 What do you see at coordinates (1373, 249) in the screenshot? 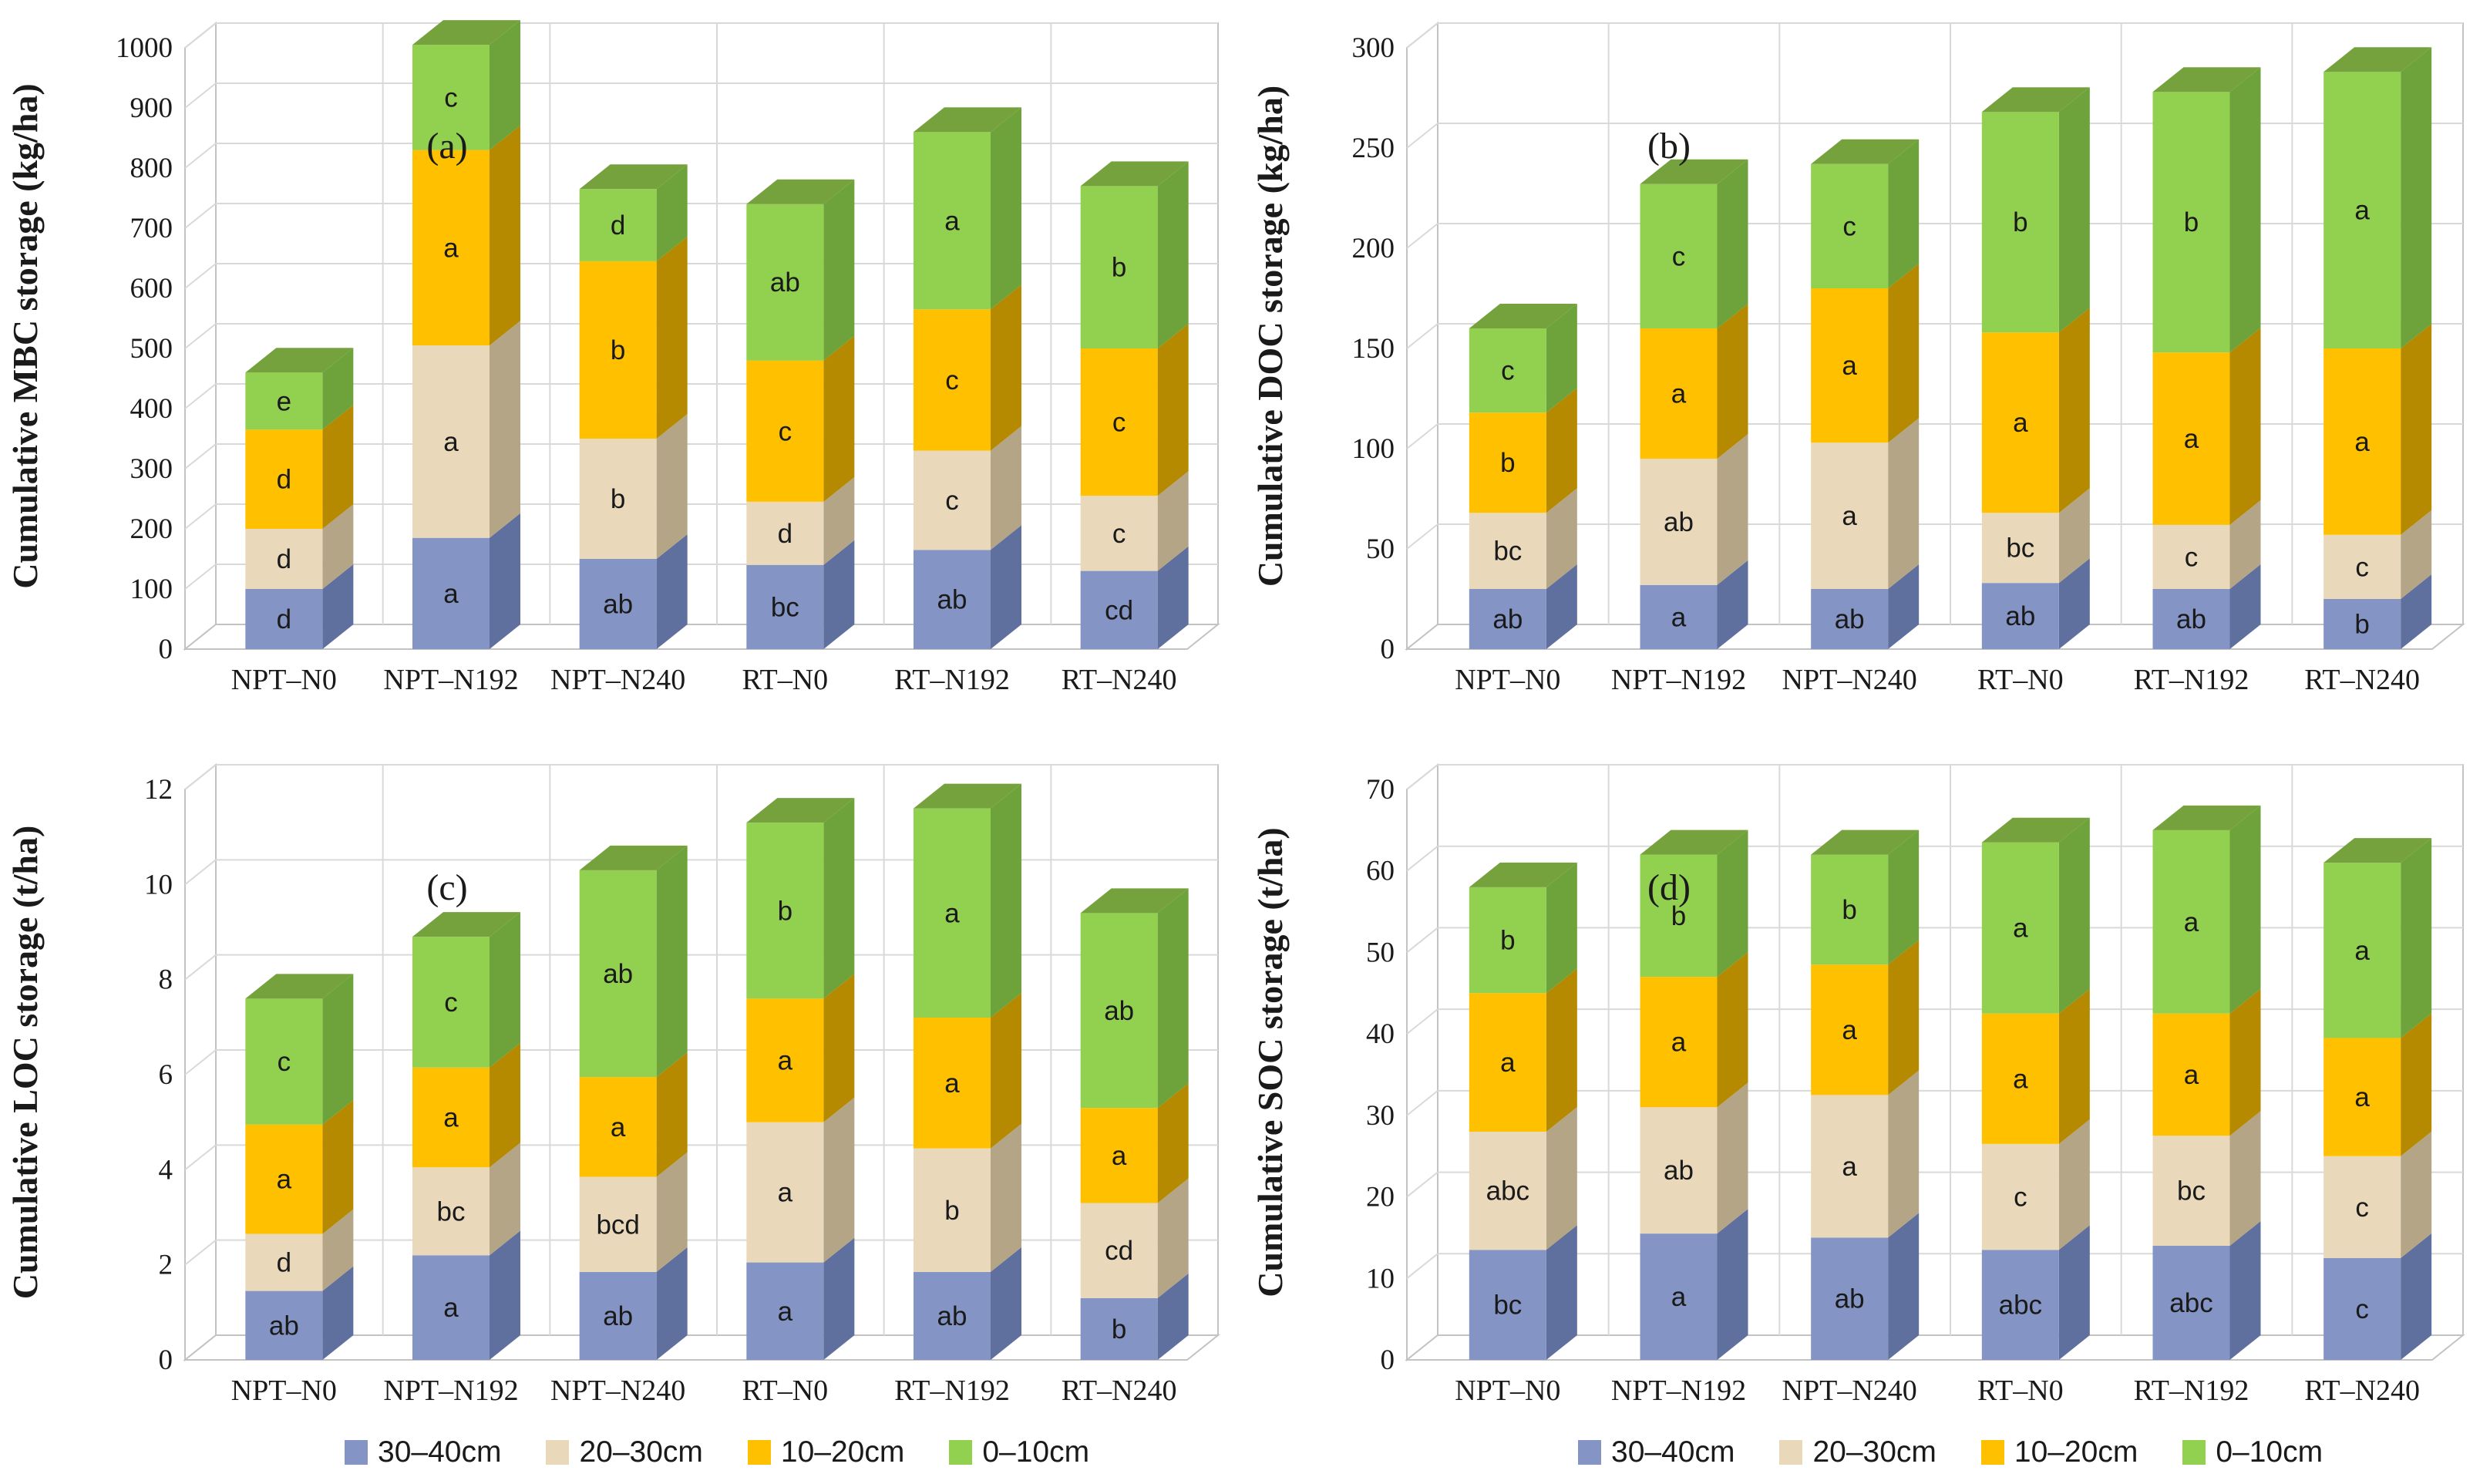
I see `y-tick-label: 200` at bounding box center [1373, 249].